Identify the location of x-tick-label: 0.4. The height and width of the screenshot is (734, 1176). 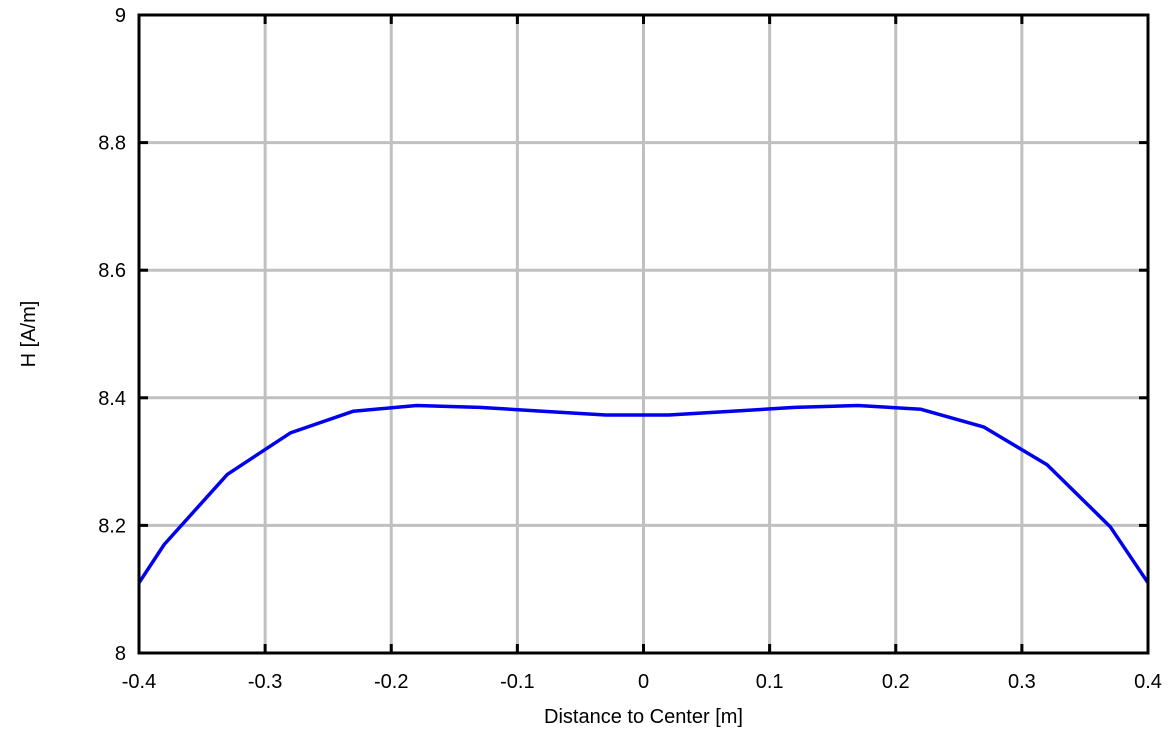
(1148, 682).